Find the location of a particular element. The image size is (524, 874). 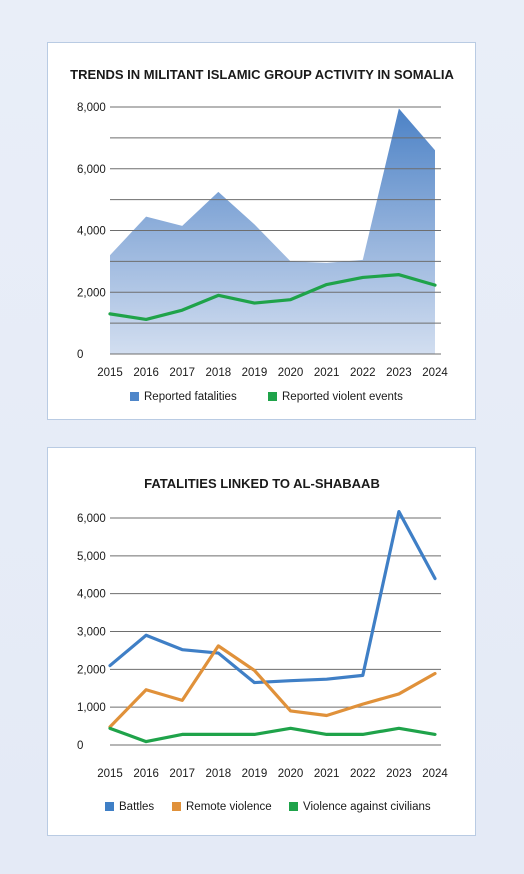

legend-label: Reported violent events is located at coordinates (342, 397).